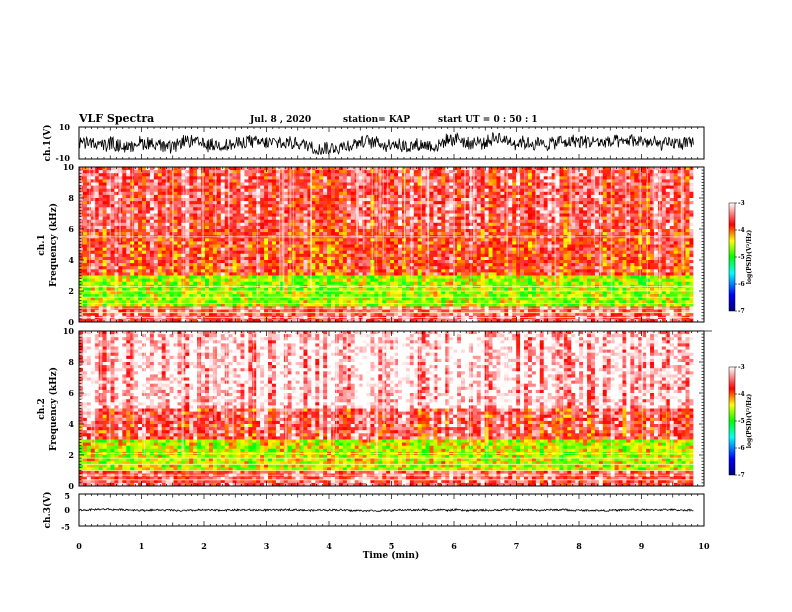 This screenshot has height=612, width=792. Describe the element at coordinates (488, 120) in the screenshot. I see `header-start-time: start UT = 0 : 50 : 1` at that location.